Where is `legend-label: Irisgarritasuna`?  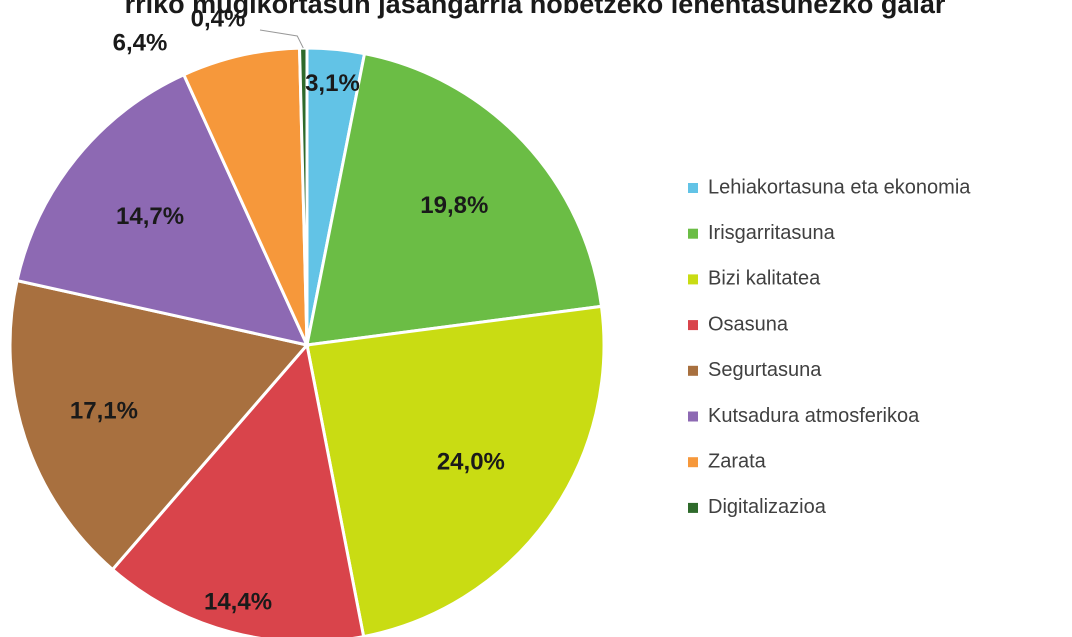 legend-label: Irisgarritasuna is located at coordinates (772, 233).